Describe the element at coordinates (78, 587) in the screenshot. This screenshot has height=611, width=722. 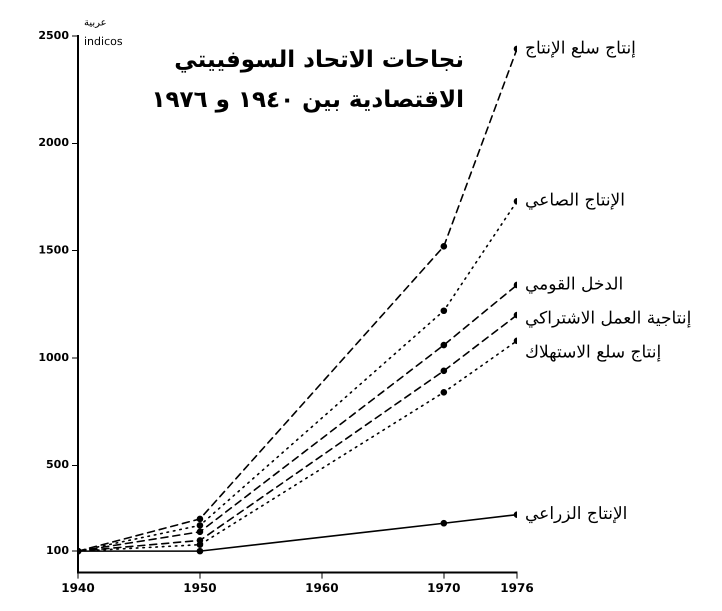
I see `x-tick-label: 1940` at that location.